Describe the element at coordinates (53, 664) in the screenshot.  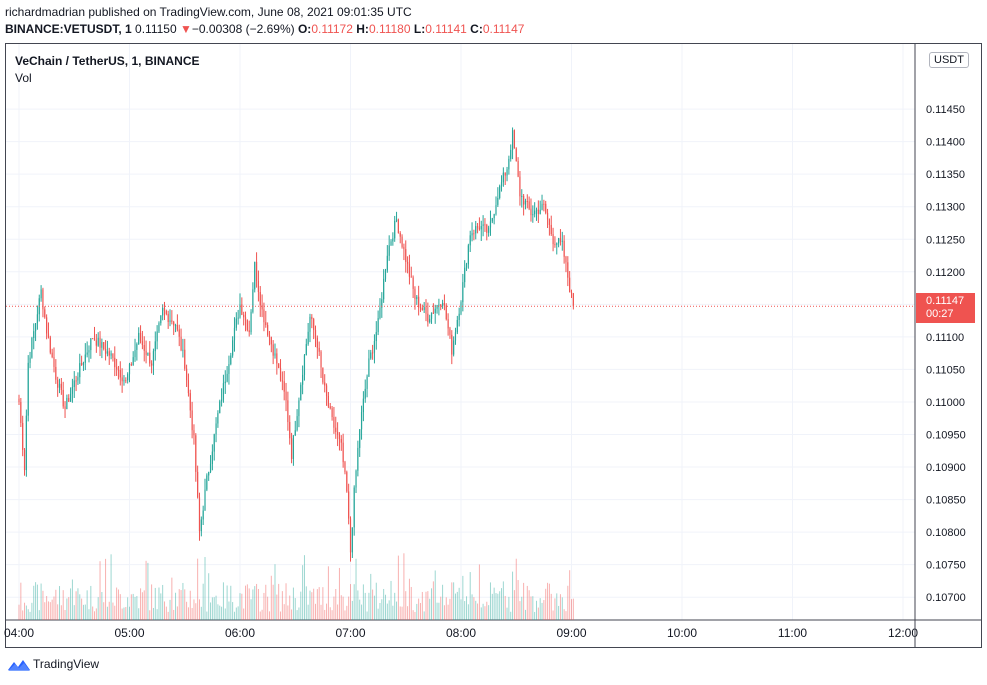
I see `tradingview-brand: TradingView` at that location.